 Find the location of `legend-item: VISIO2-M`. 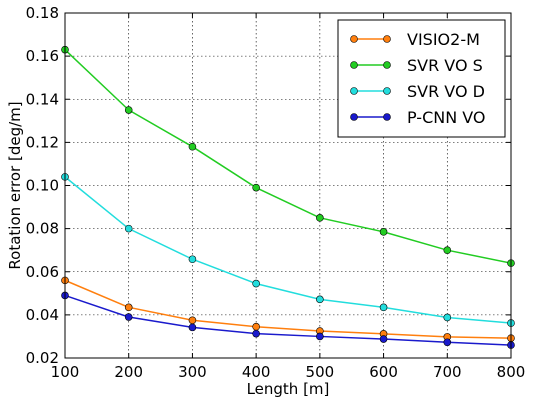

legend-item: VISIO2-M is located at coordinates (415, 39).